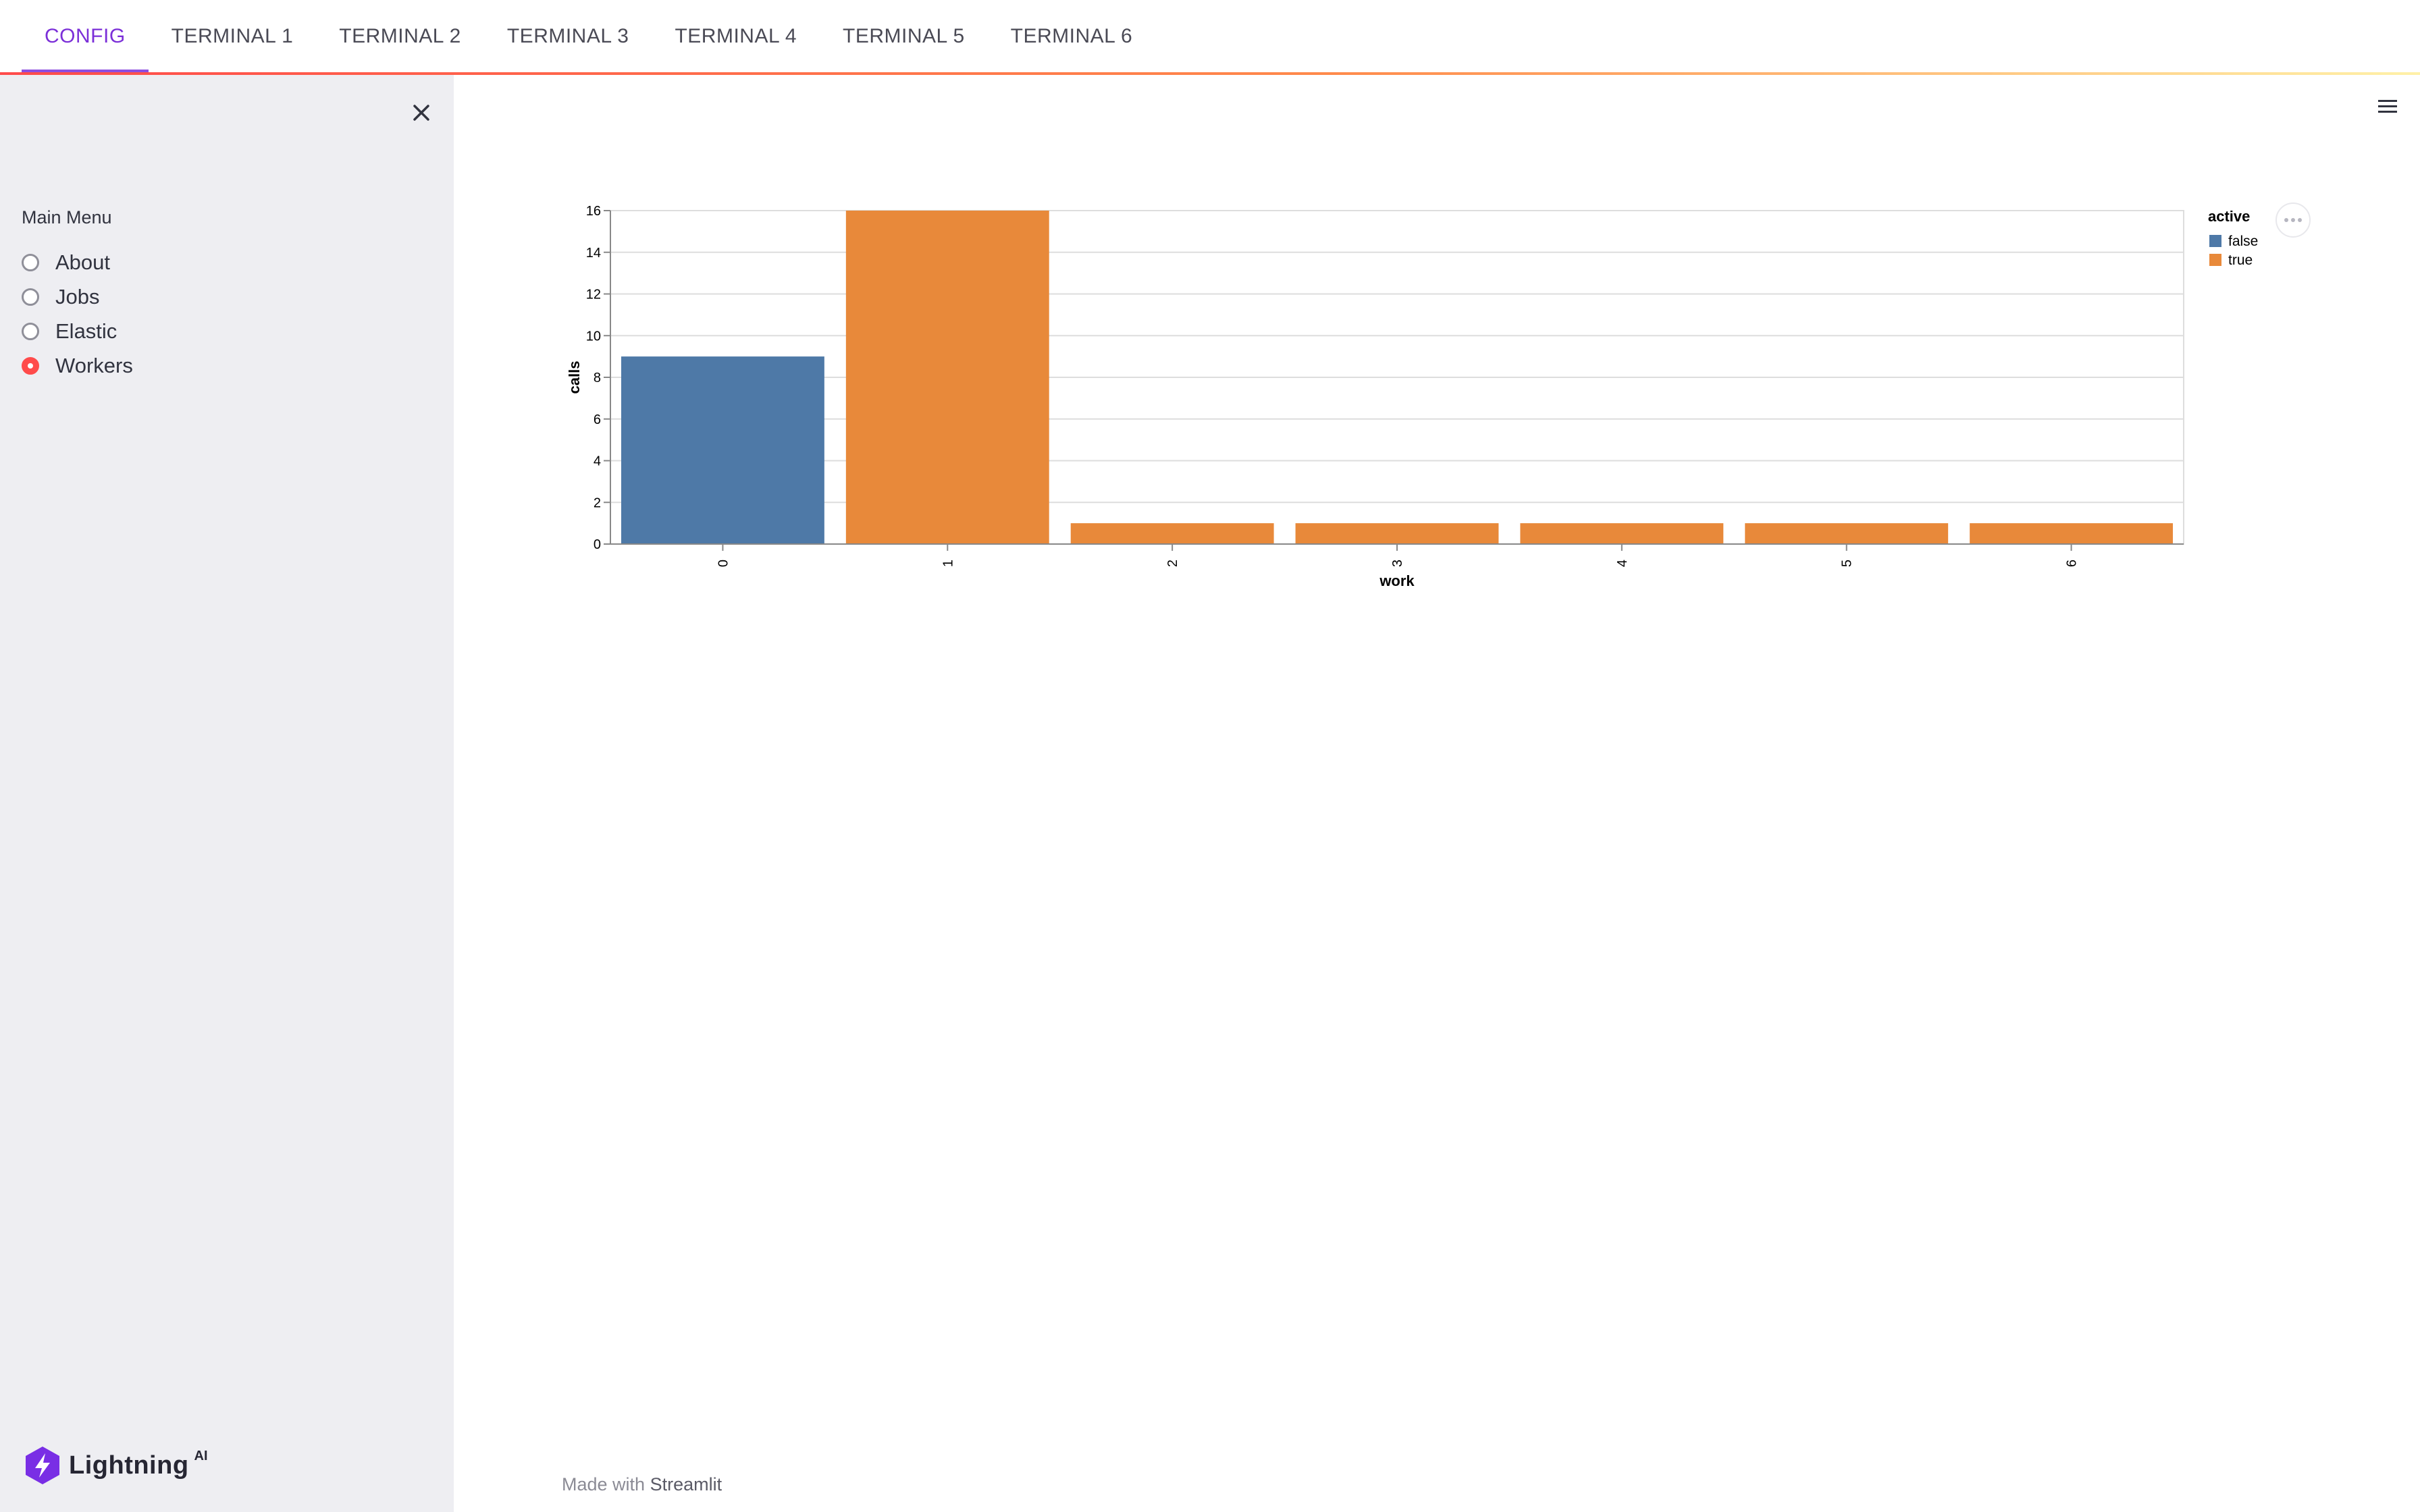 This screenshot has width=2420, height=1512. I want to click on y-axis-title: calls, so click(574, 377).